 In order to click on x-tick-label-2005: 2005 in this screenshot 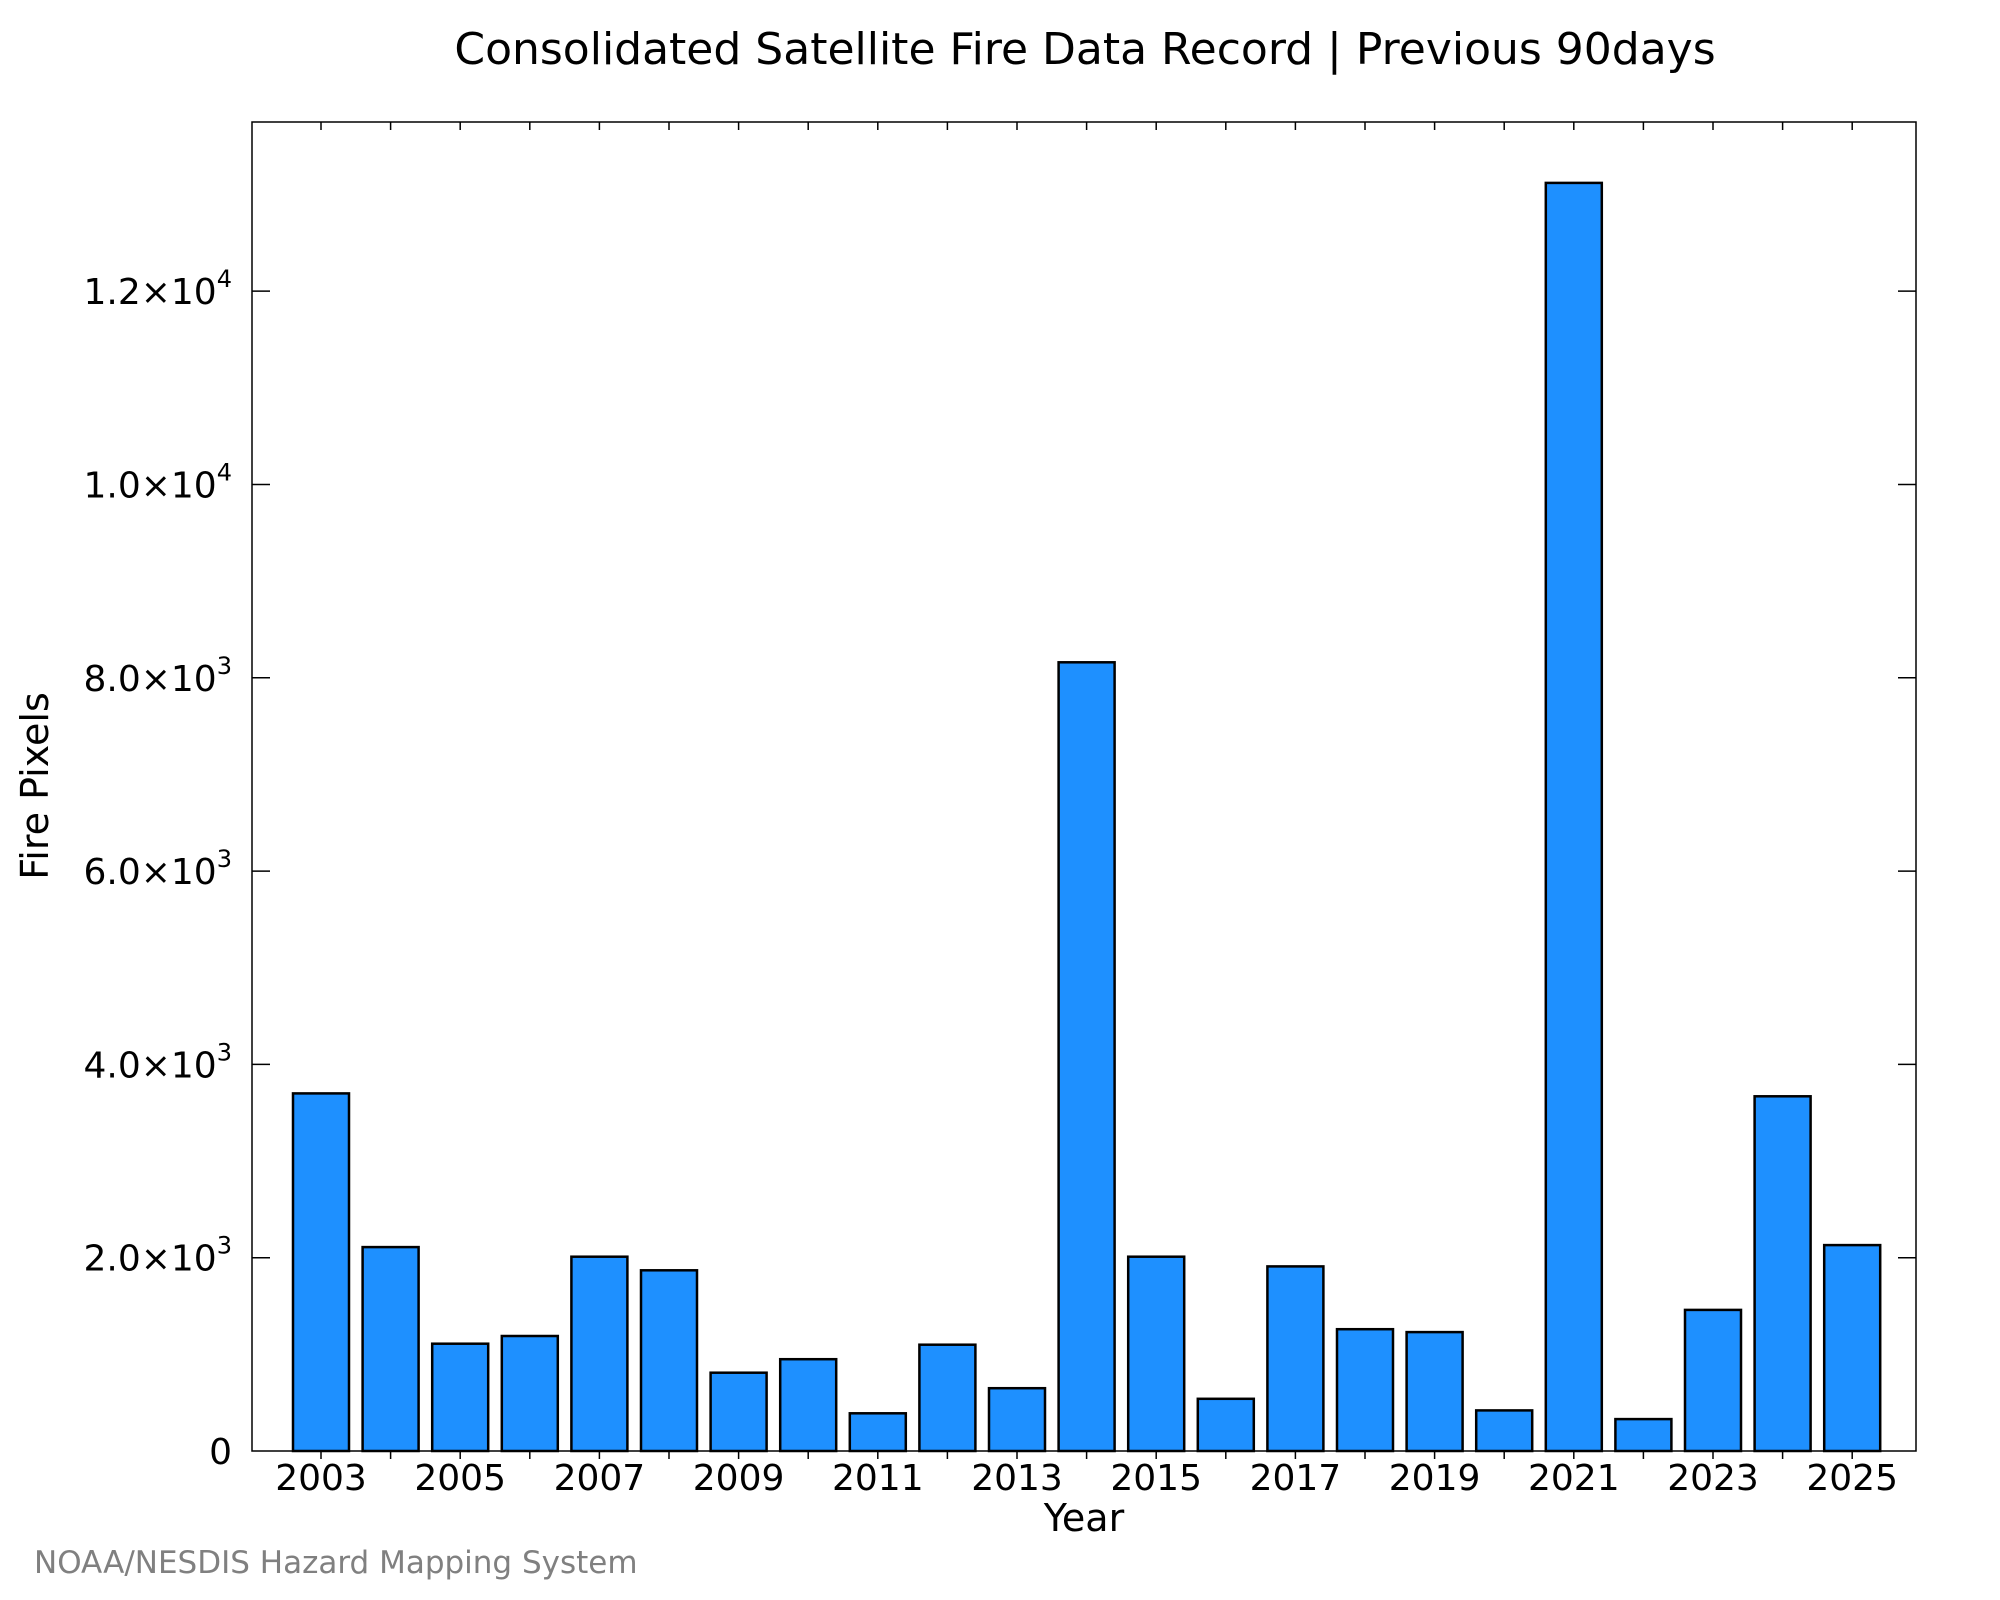, I will do `click(460, 1478)`.